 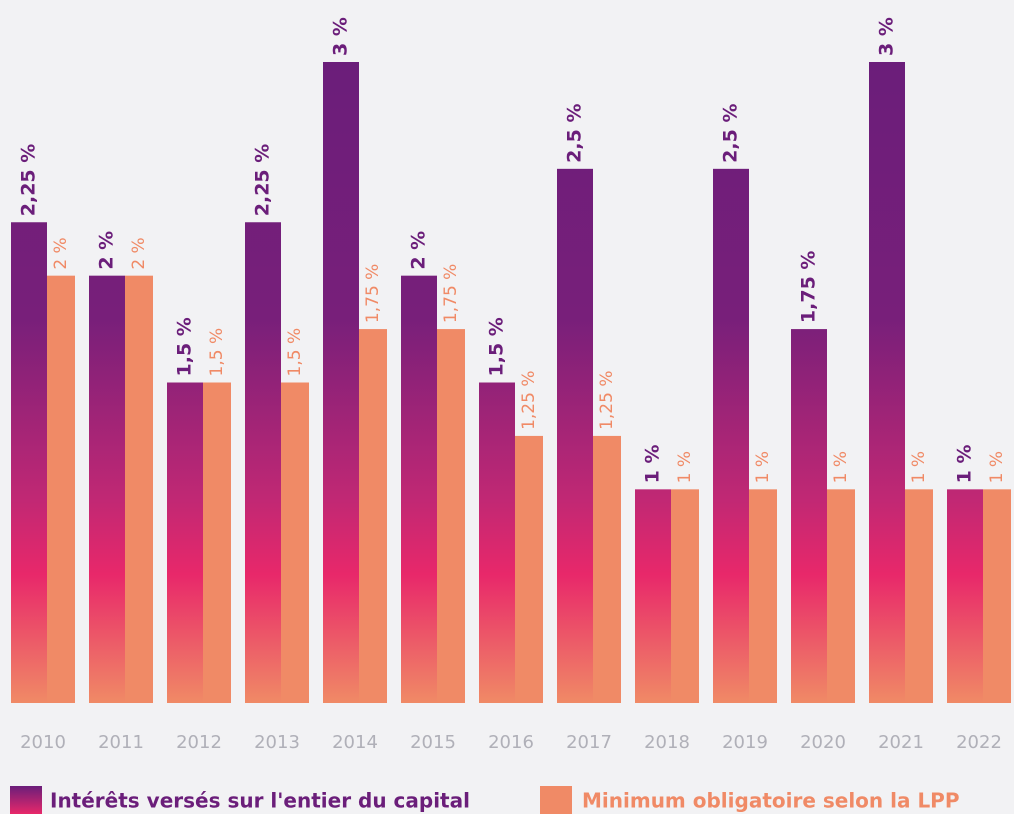 What do you see at coordinates (121, 742) in the screenshot?
I see `x-tick-label: 2011` at bounding box center [121, 742].